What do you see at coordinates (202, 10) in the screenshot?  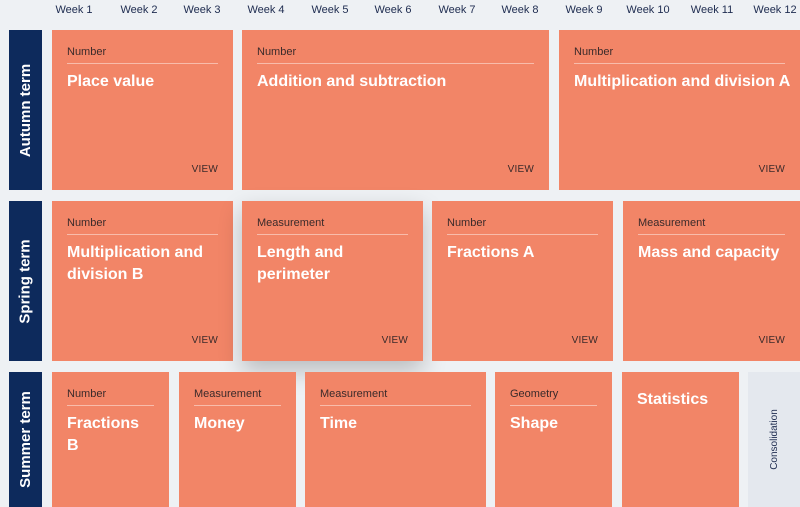 I see `week-label: Week 3` at bounding box center [202, 10].